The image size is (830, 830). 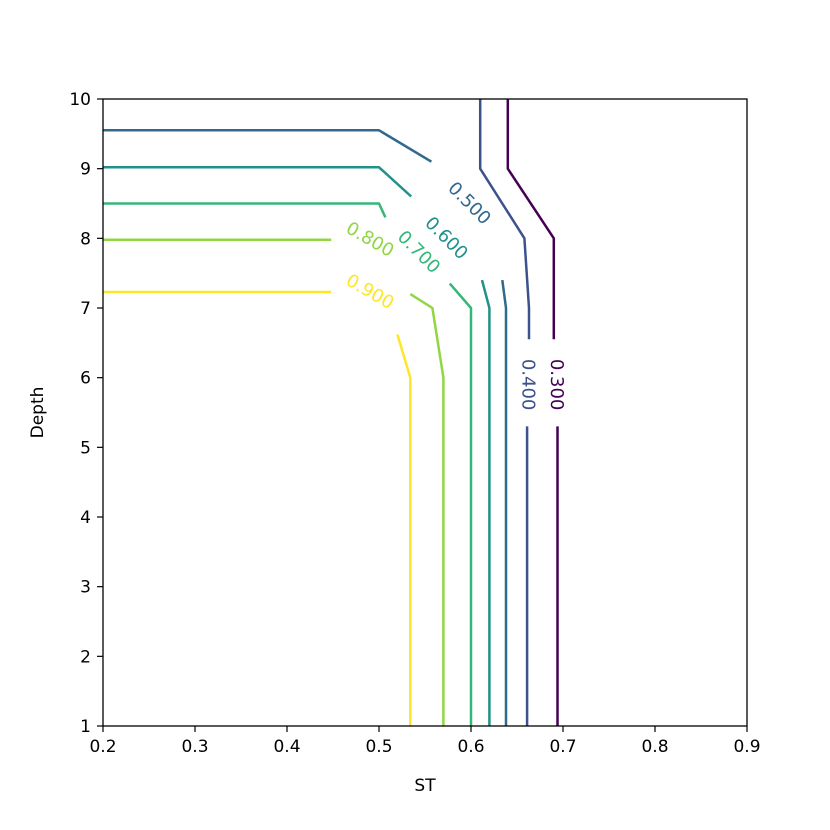 I want to click on y-axis-ticks: 1 2 3 4 5 6 7 8 9 10, so click(x=86, y=413).